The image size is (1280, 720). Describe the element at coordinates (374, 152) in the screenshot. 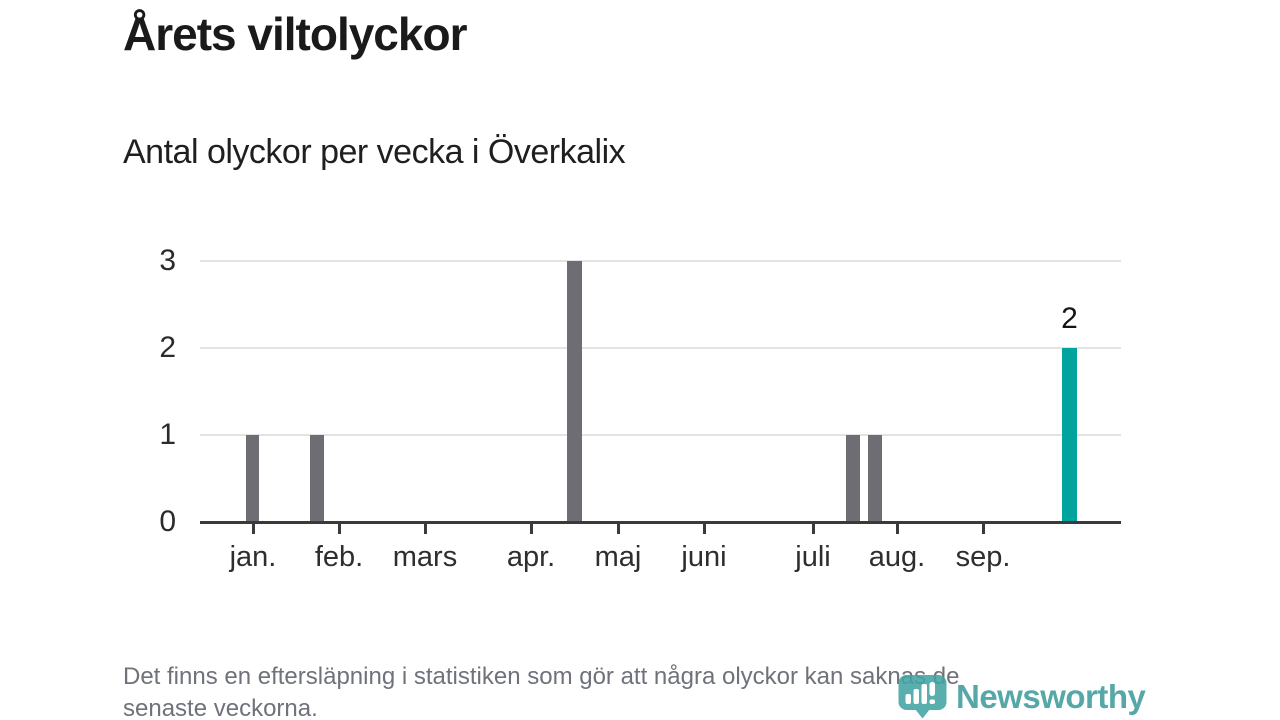

I see `chart-subtitle: Antal olyckor per vecka i Överkalix` at that location.